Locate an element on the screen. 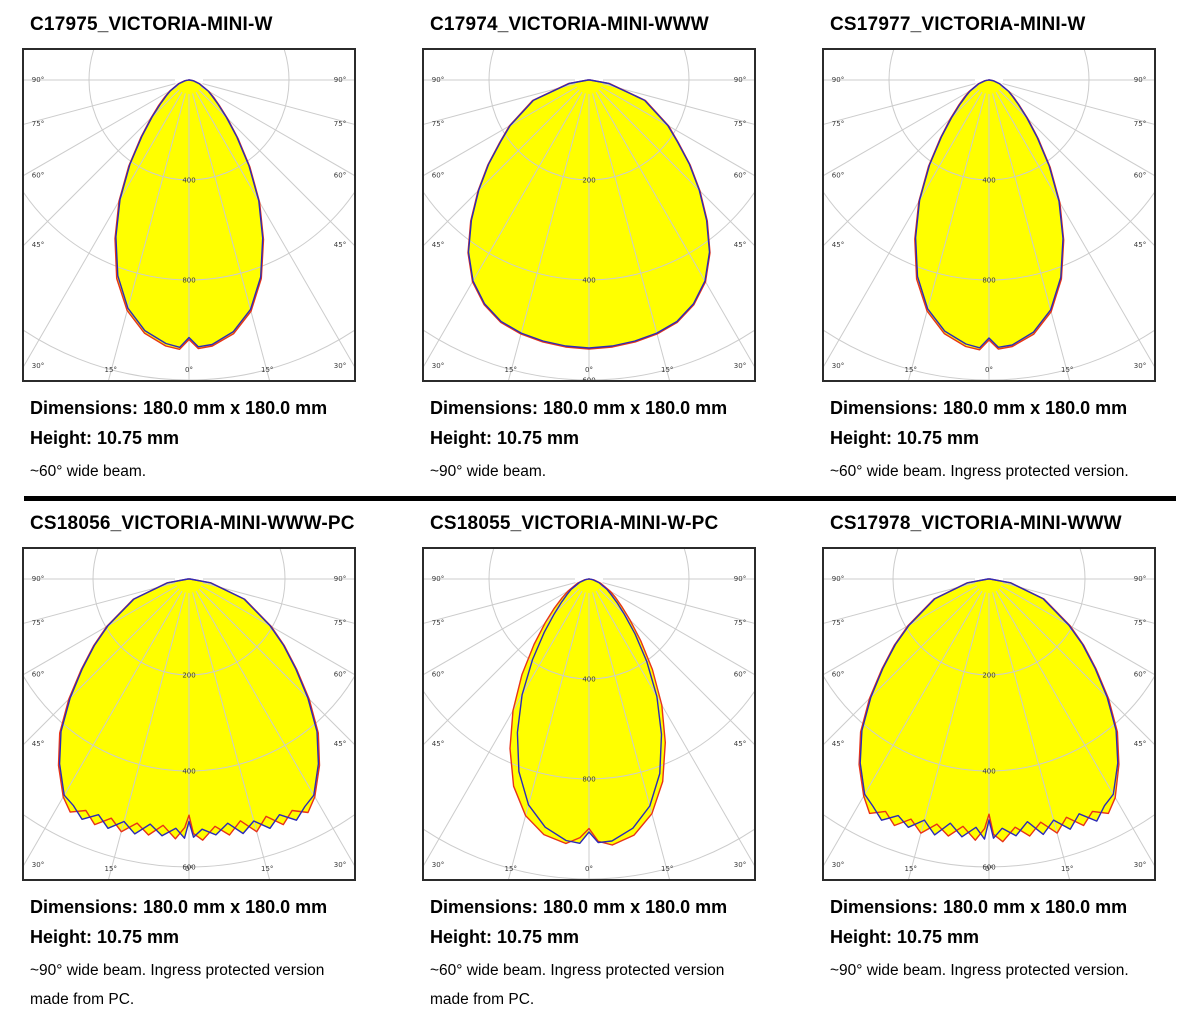 The width and height of the screenshot is (1200, 1022). beam-description: ~90° wide beam. is located at coordinates (488, 471).